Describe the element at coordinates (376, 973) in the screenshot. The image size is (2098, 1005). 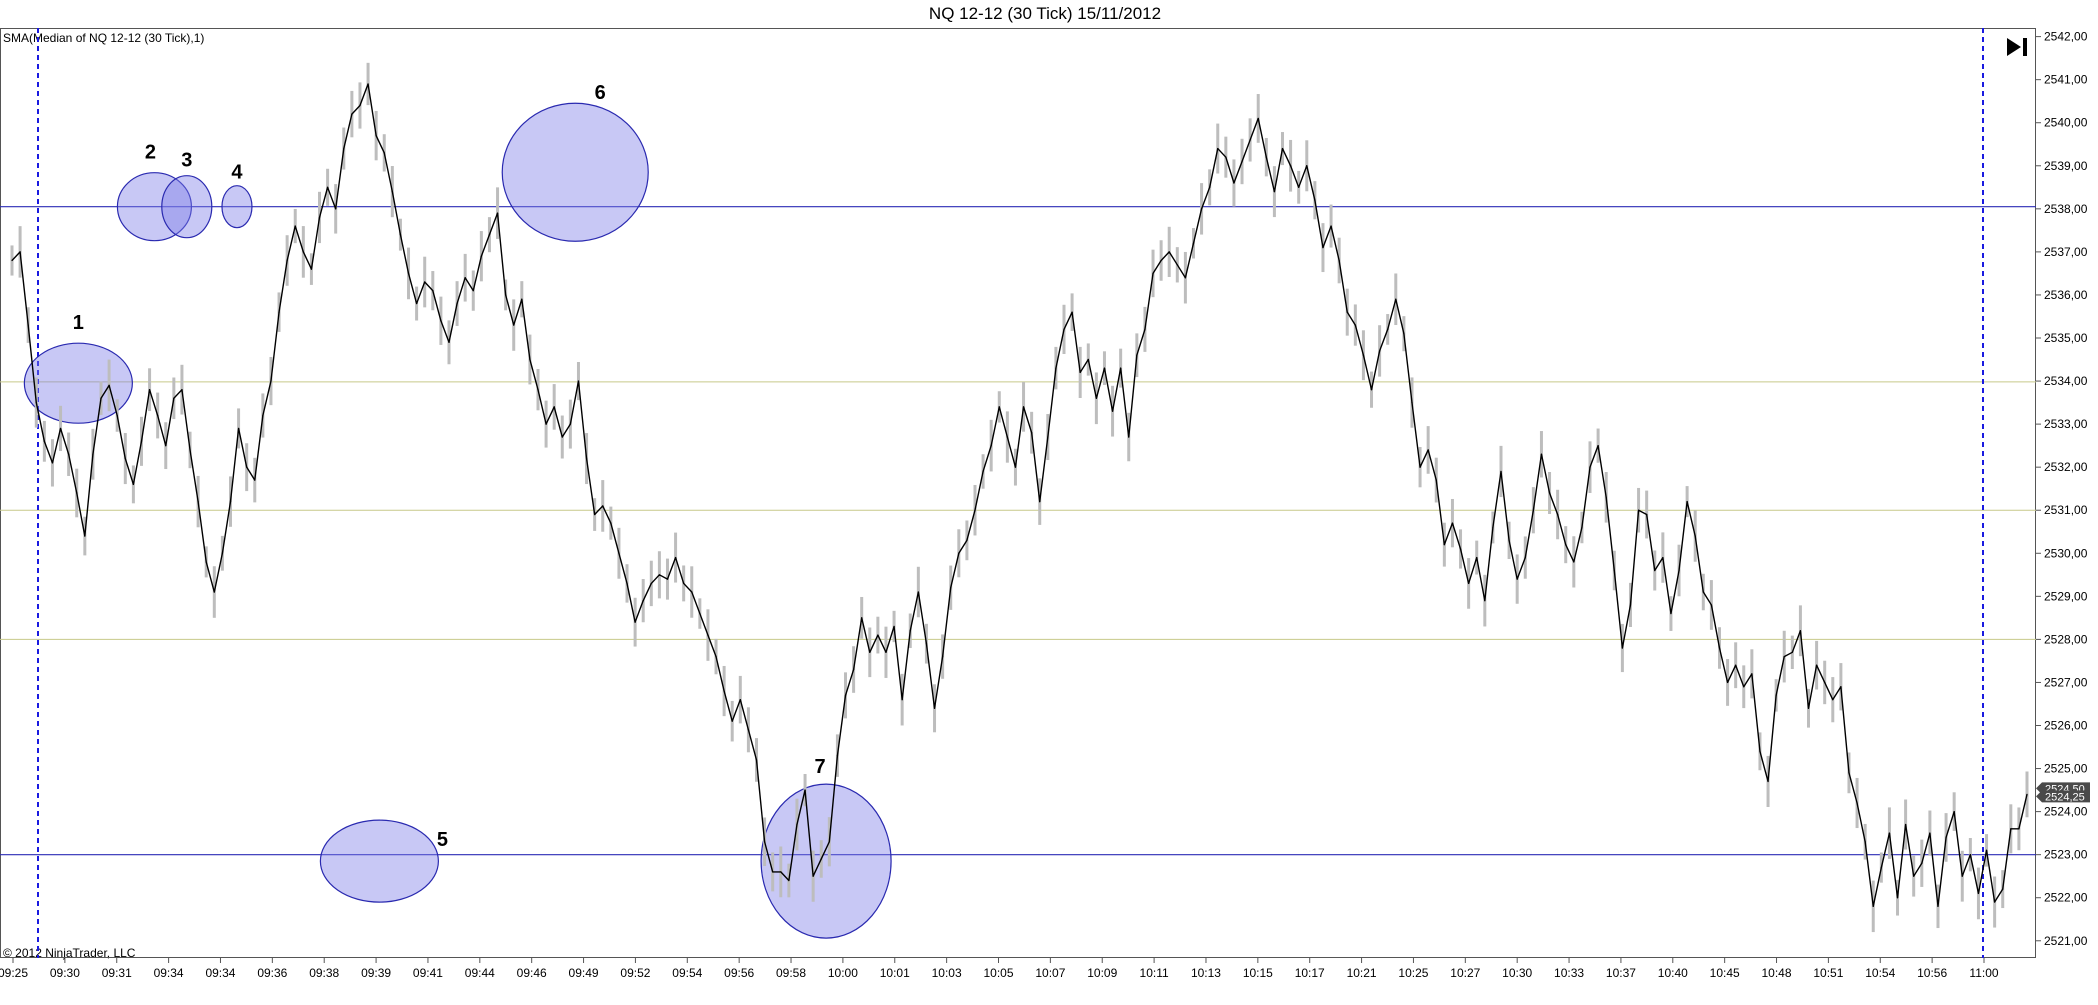
I see `x-tick-label: 09:39` at that location.